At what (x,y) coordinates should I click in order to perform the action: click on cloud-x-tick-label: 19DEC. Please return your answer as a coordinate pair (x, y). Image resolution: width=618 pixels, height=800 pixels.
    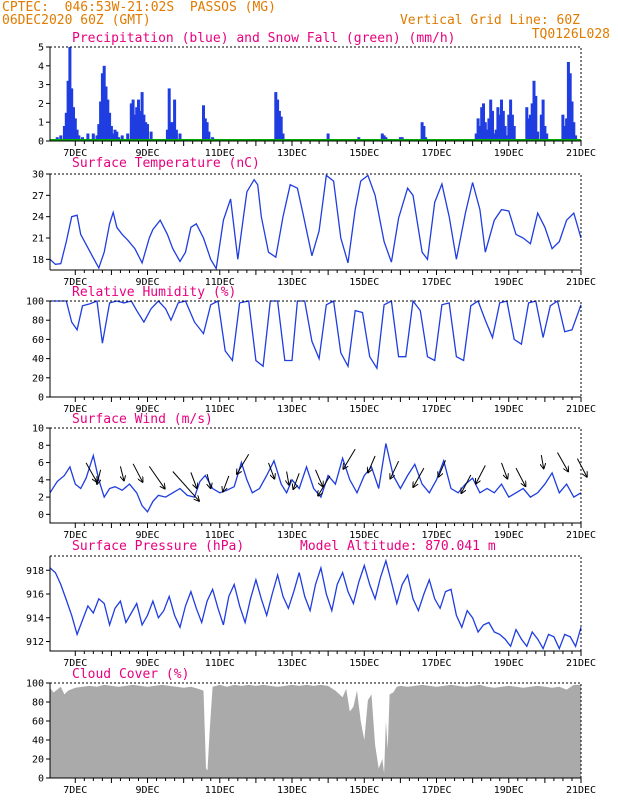
    Looking at the image, I should click on (509, 790).